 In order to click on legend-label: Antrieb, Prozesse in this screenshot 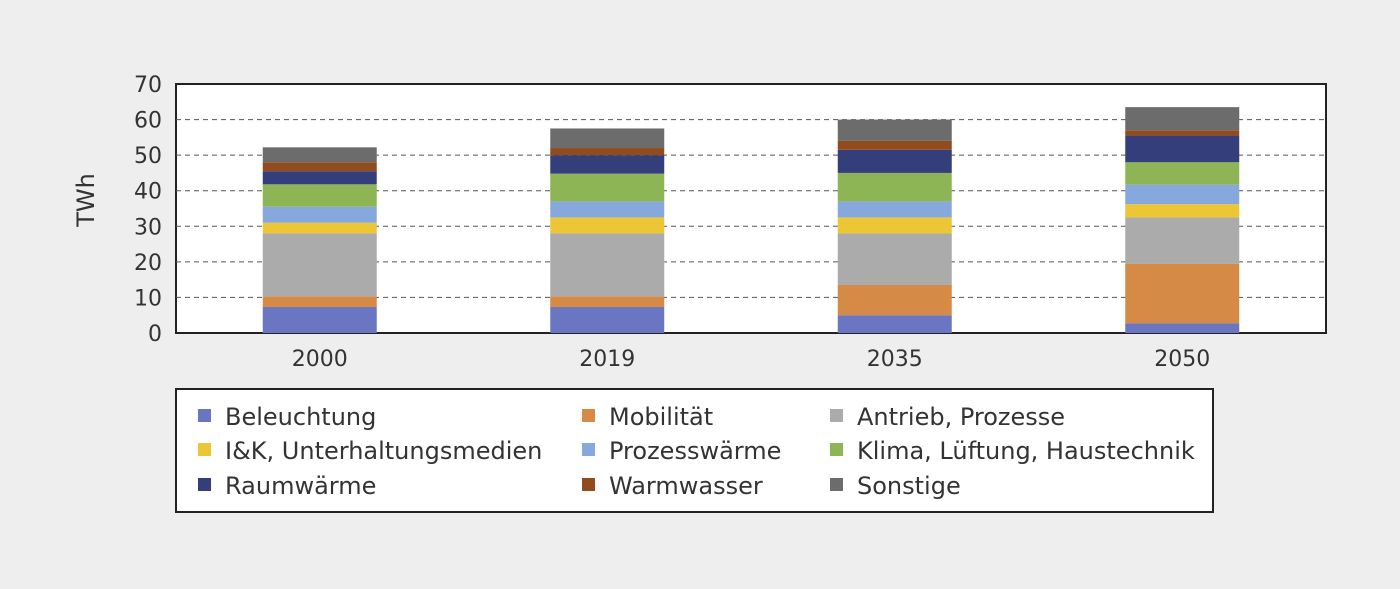, I will do `click(961, 417)`.